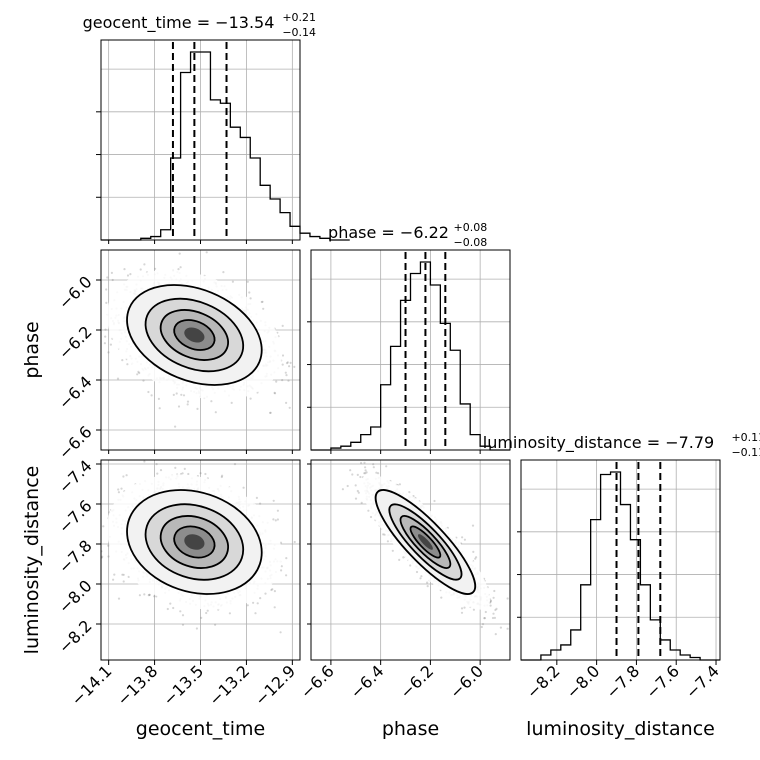  I want to click on panel-title-phase: phase = −6.22 +0.08 −0.08, so click(407, 235).